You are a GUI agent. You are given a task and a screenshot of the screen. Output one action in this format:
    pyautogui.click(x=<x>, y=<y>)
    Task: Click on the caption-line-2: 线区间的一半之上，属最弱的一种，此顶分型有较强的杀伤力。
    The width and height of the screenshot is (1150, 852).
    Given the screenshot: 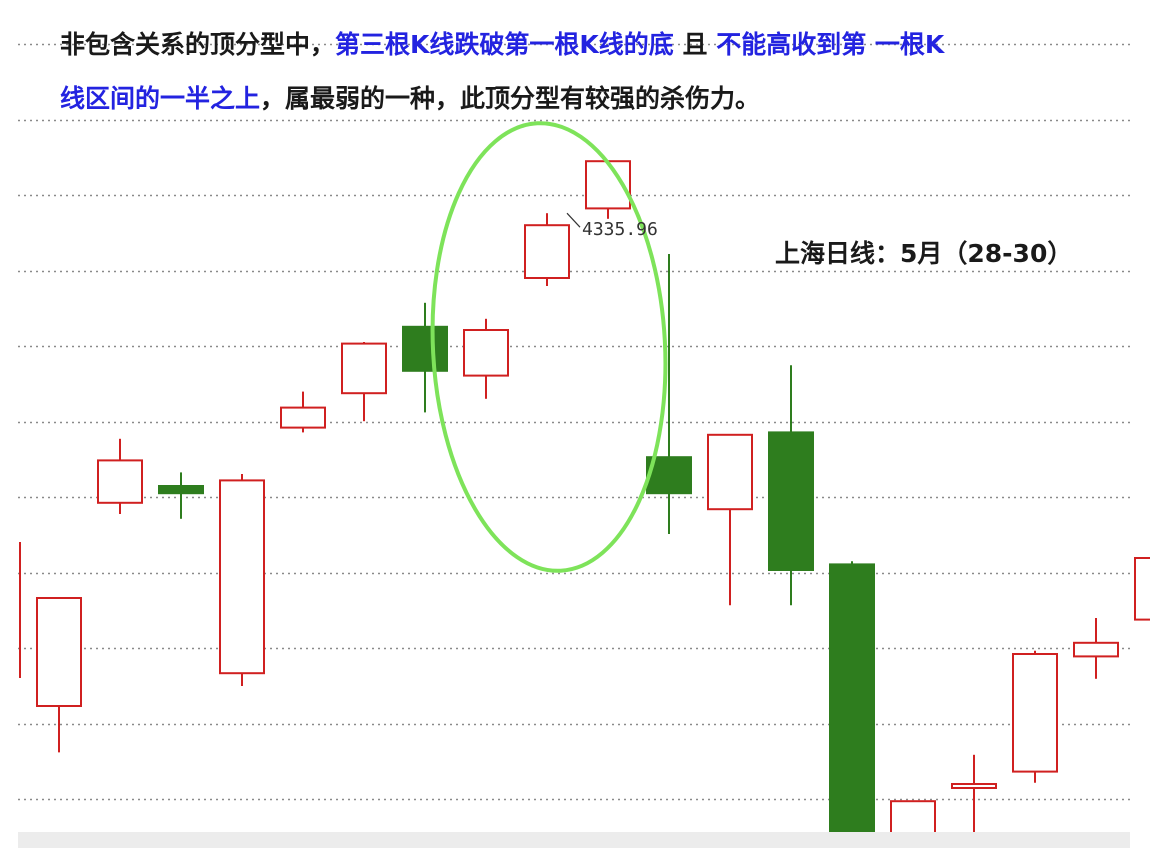 What is the action you would take?
    pyautogui.click(x=410, y=99)
    